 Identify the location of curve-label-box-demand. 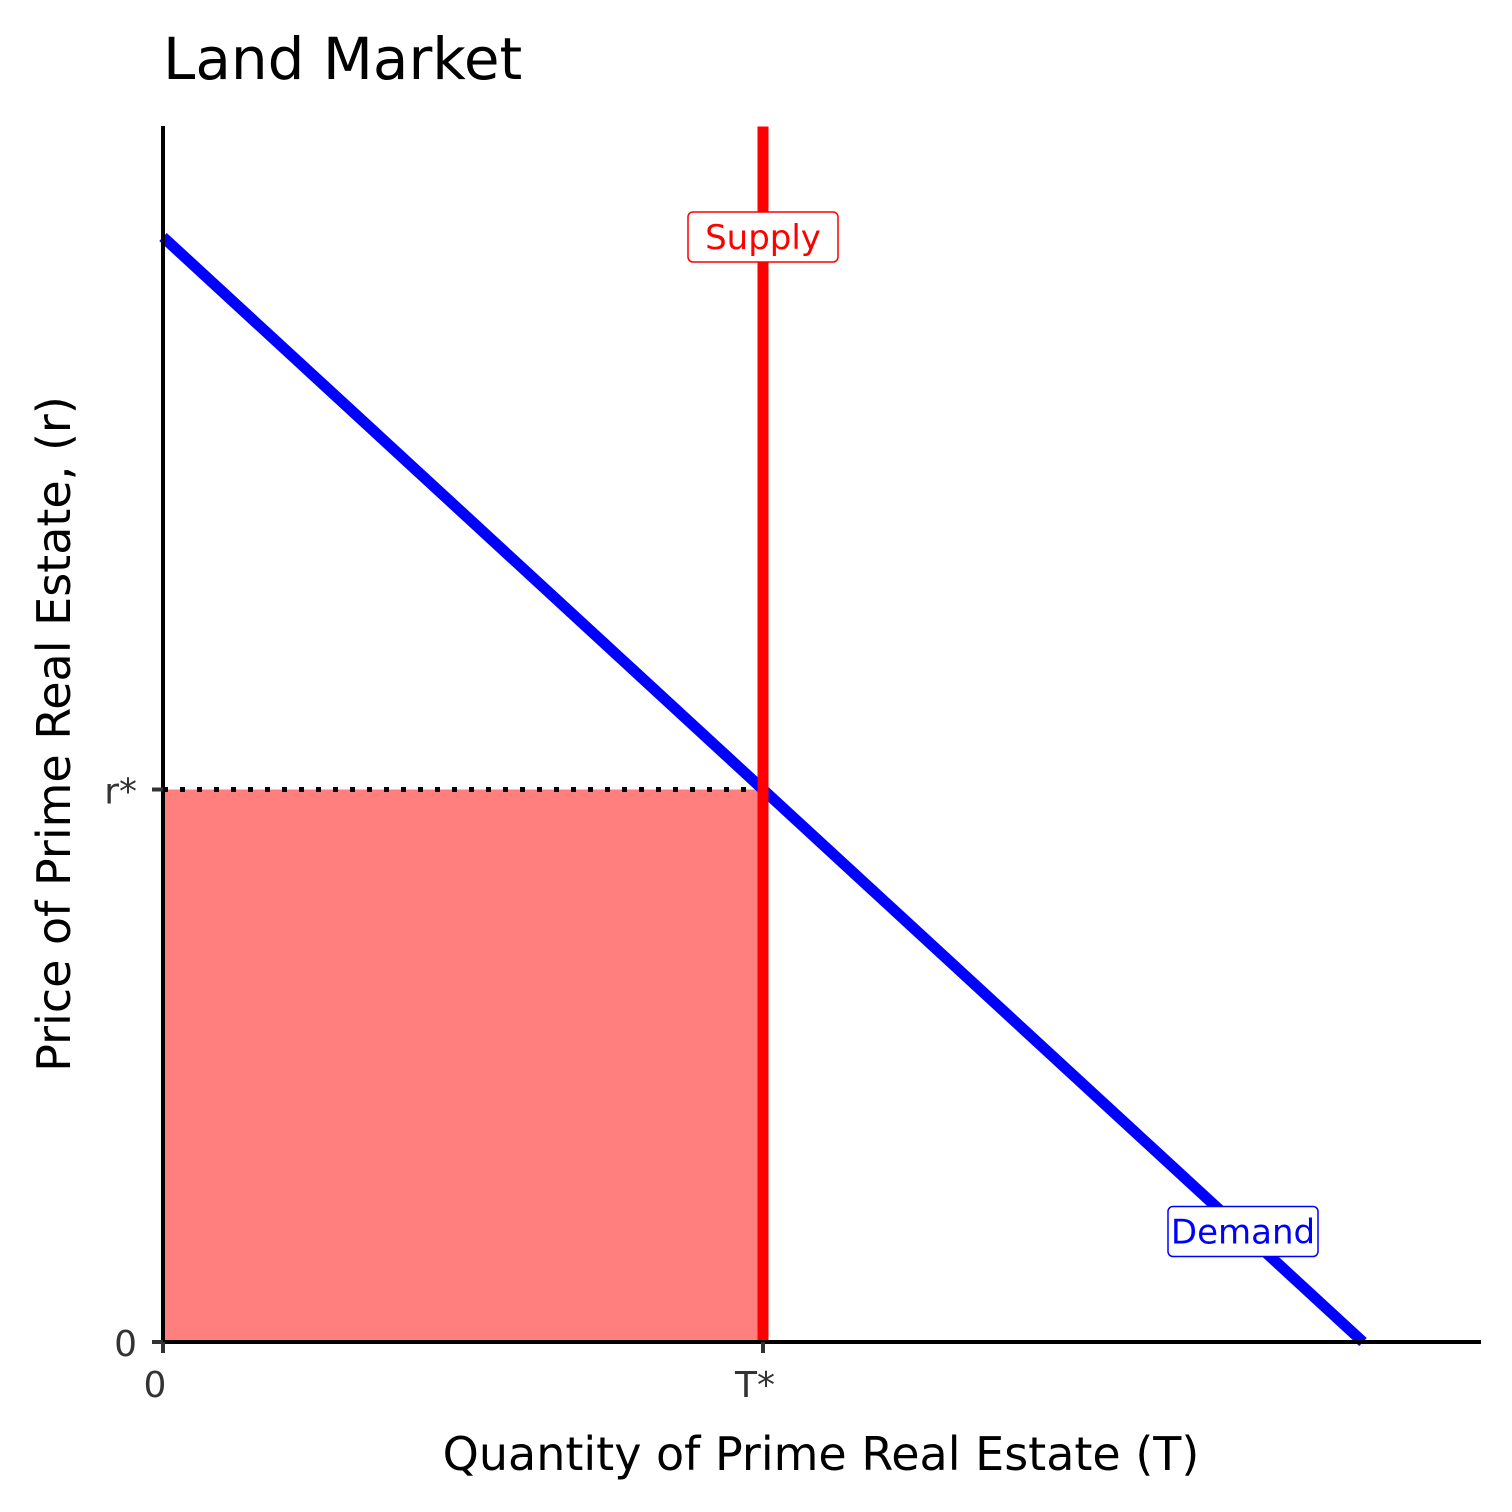
(1243, 1231).